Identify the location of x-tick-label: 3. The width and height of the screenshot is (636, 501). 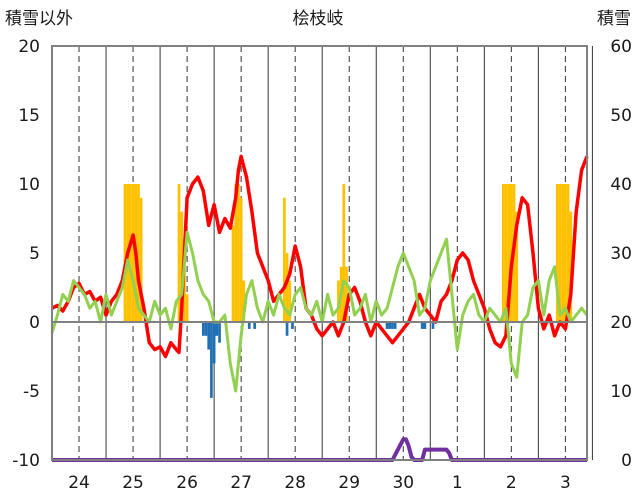
(565, 483).